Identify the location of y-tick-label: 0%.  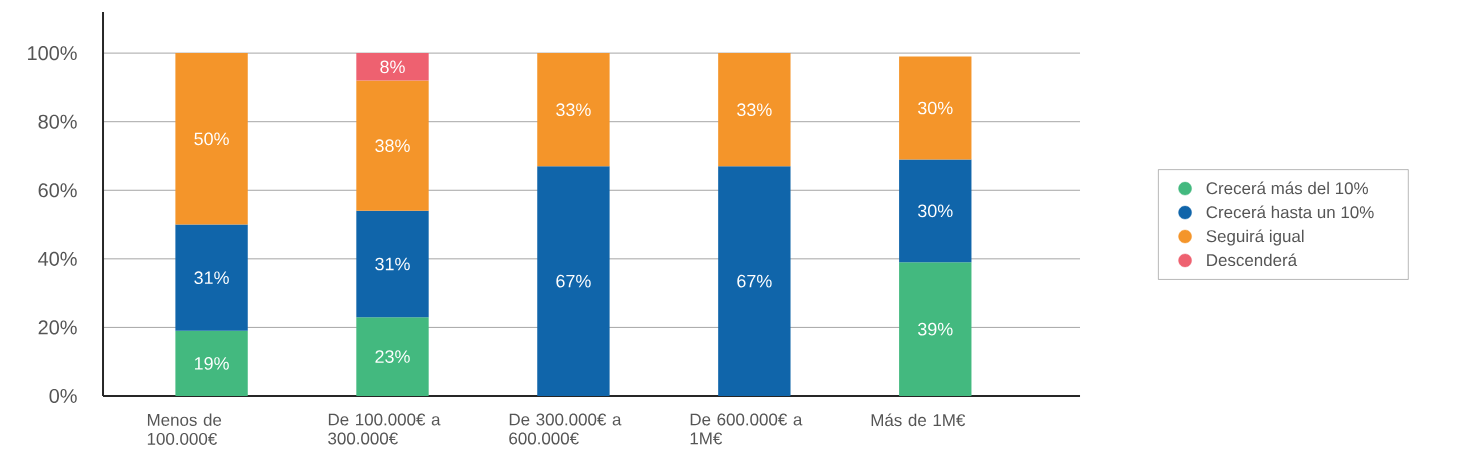
(63, 396).